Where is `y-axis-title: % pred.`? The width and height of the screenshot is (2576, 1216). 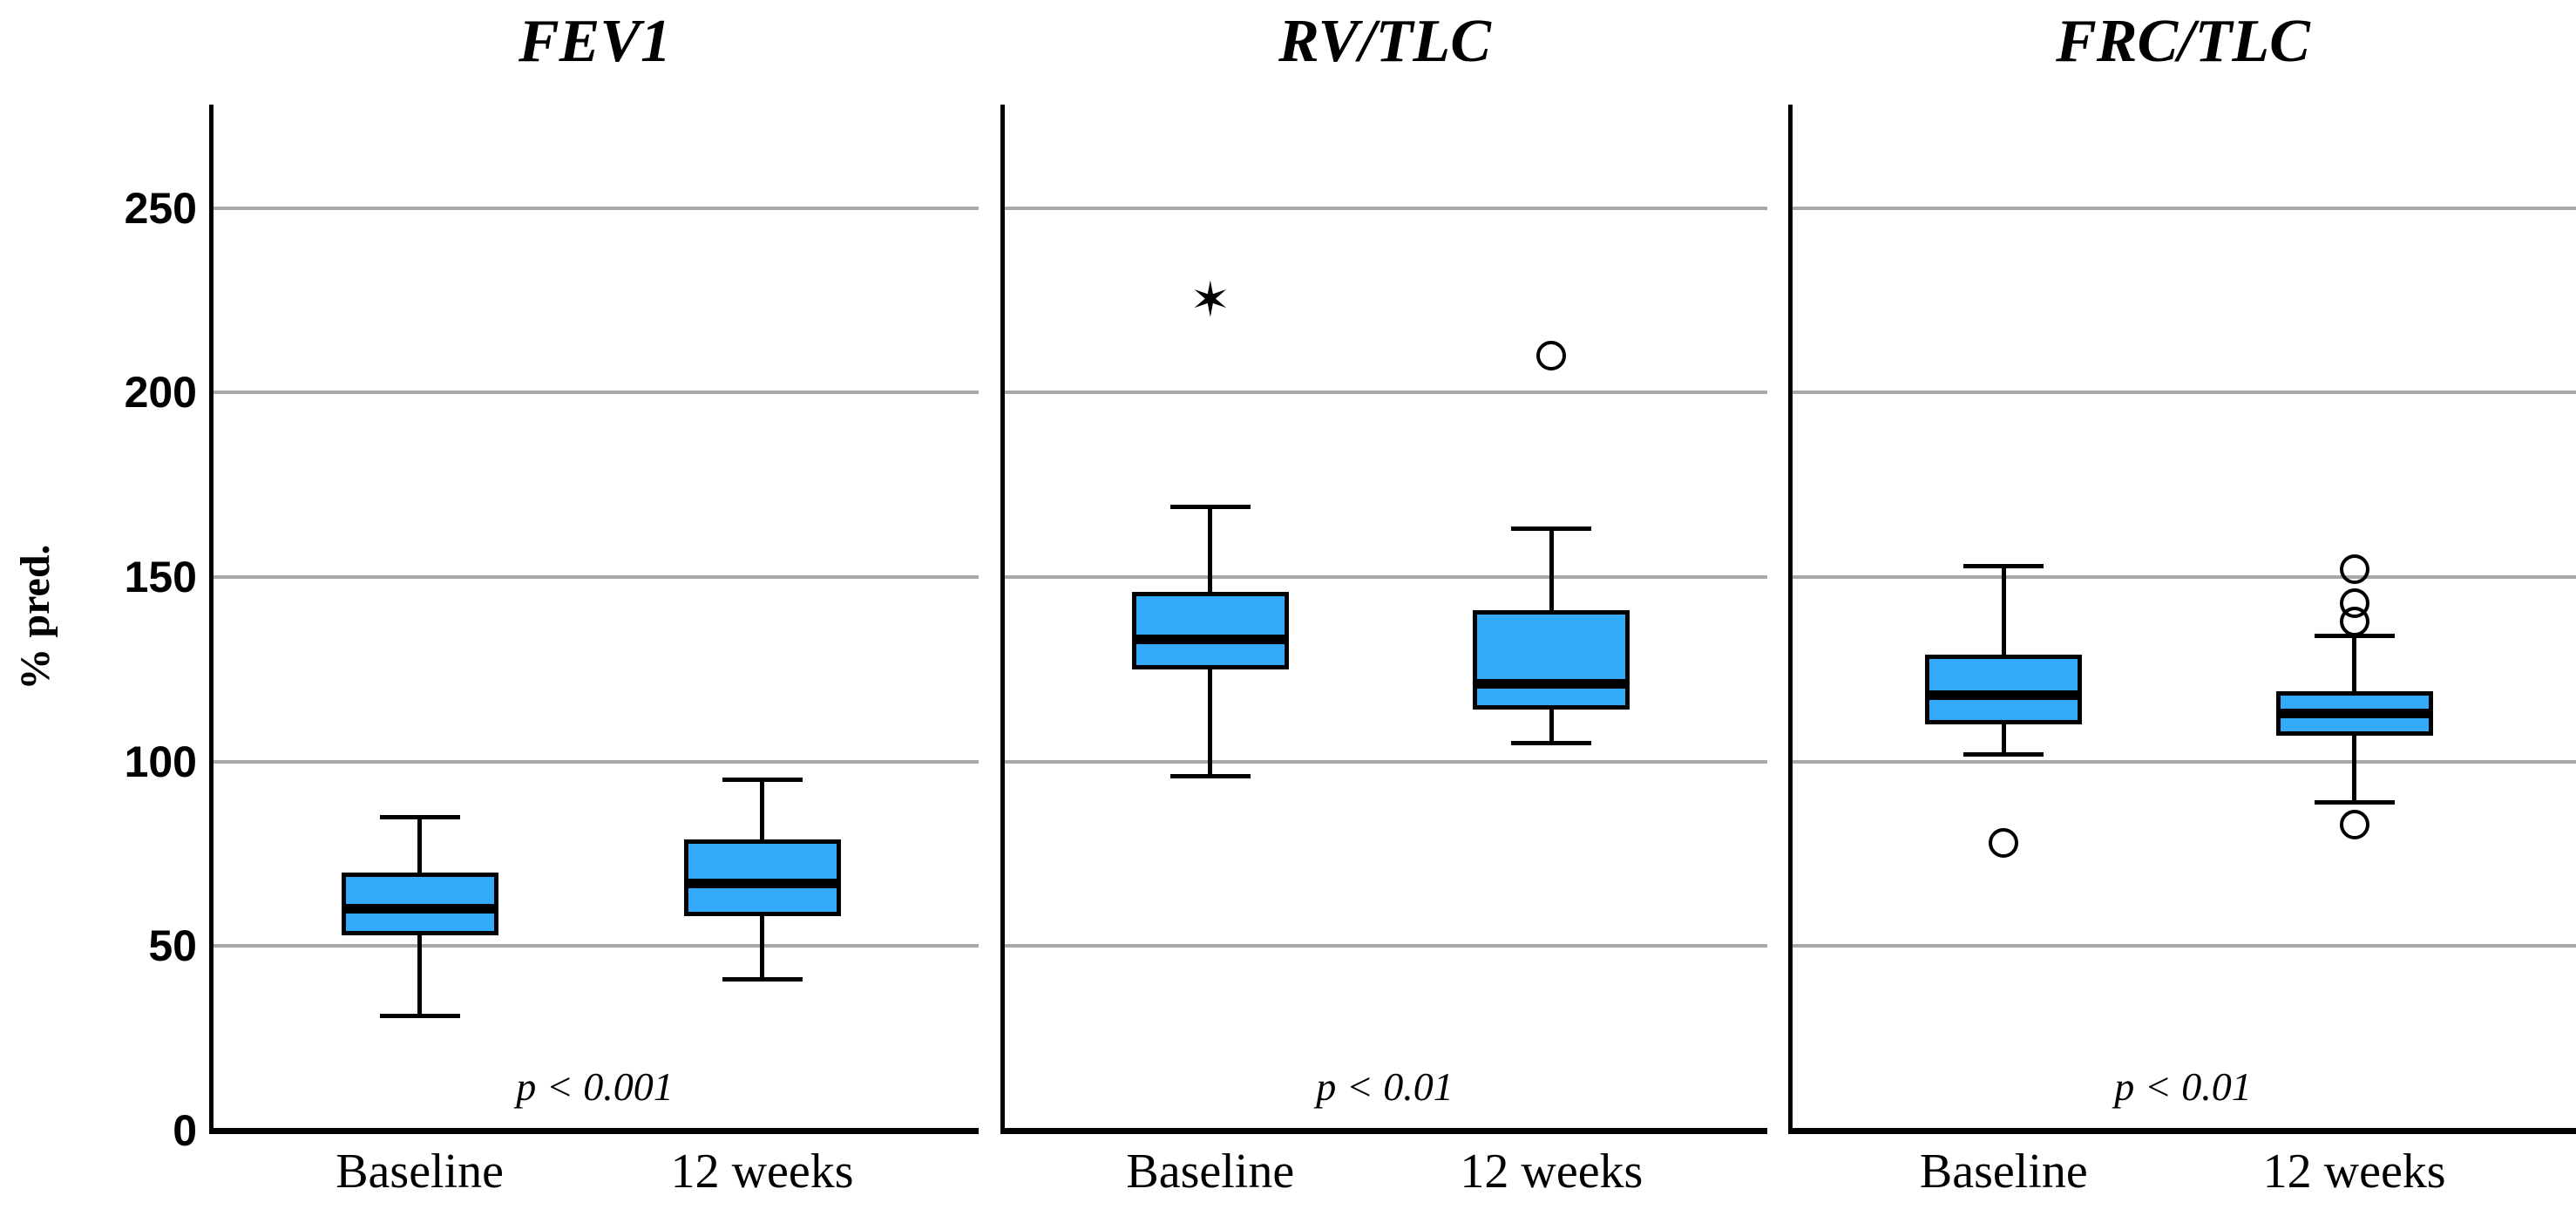
y-axis-title: % pred. is located at coordinates (34, 617).